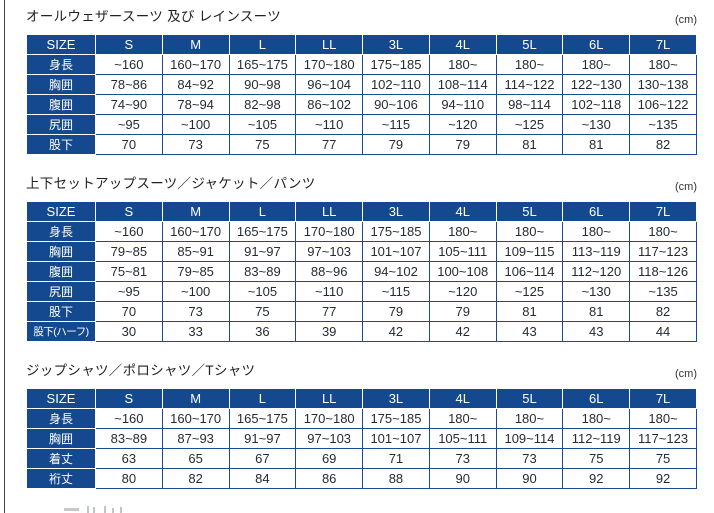  What do you see at coordinates (195, 458) in the screenshot?
I see `size-value-cell: 65` at bounding box center [195, 458].